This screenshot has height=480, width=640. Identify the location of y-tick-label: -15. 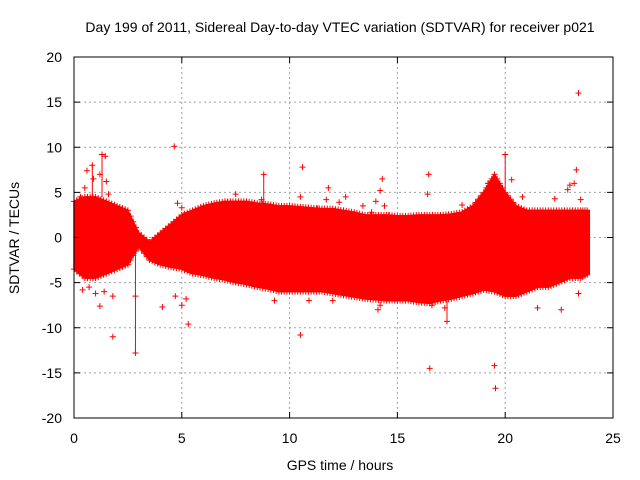
(52, 373).